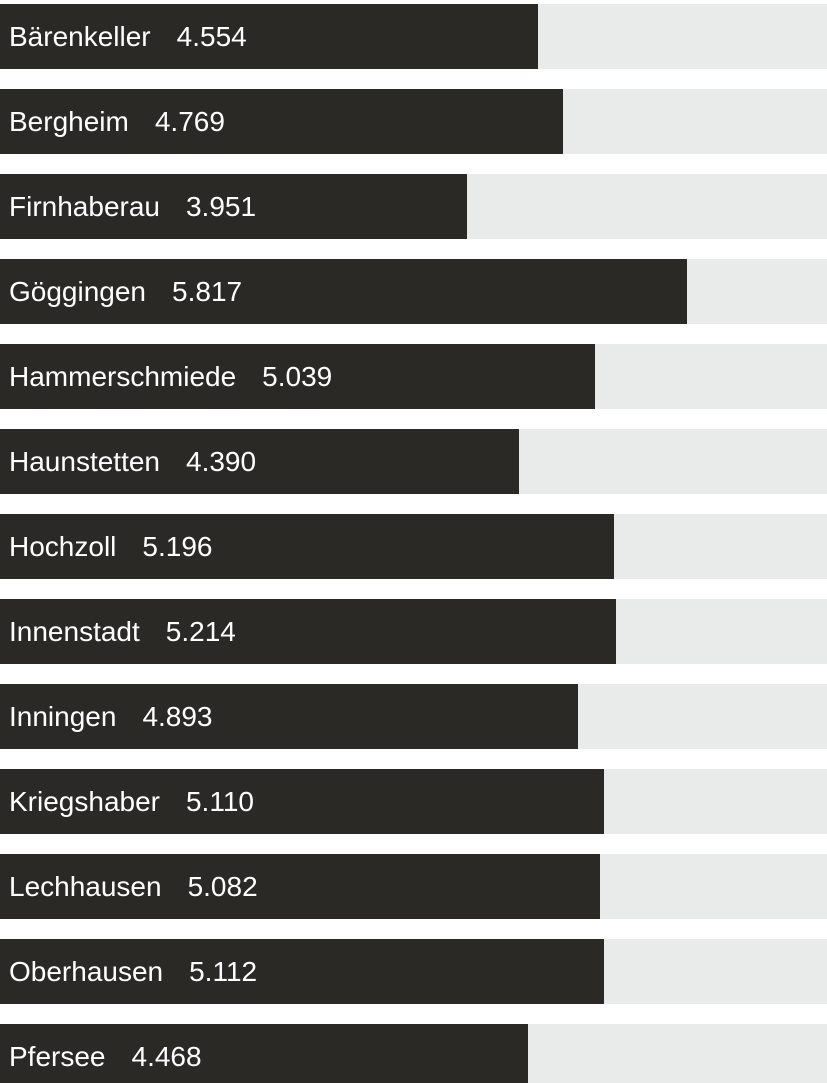 The height and width of the screenshot is (1083, 827). I want to click on bar: Oberhausen 5.112, so click(302, 971).